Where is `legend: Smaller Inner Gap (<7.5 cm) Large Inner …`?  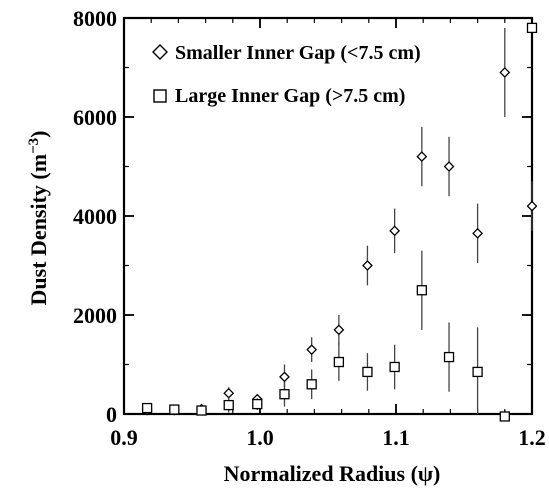
legend: Smaller Inner Gap (<7.5 cm) Large Inner … is located at coordinates (286, 74).